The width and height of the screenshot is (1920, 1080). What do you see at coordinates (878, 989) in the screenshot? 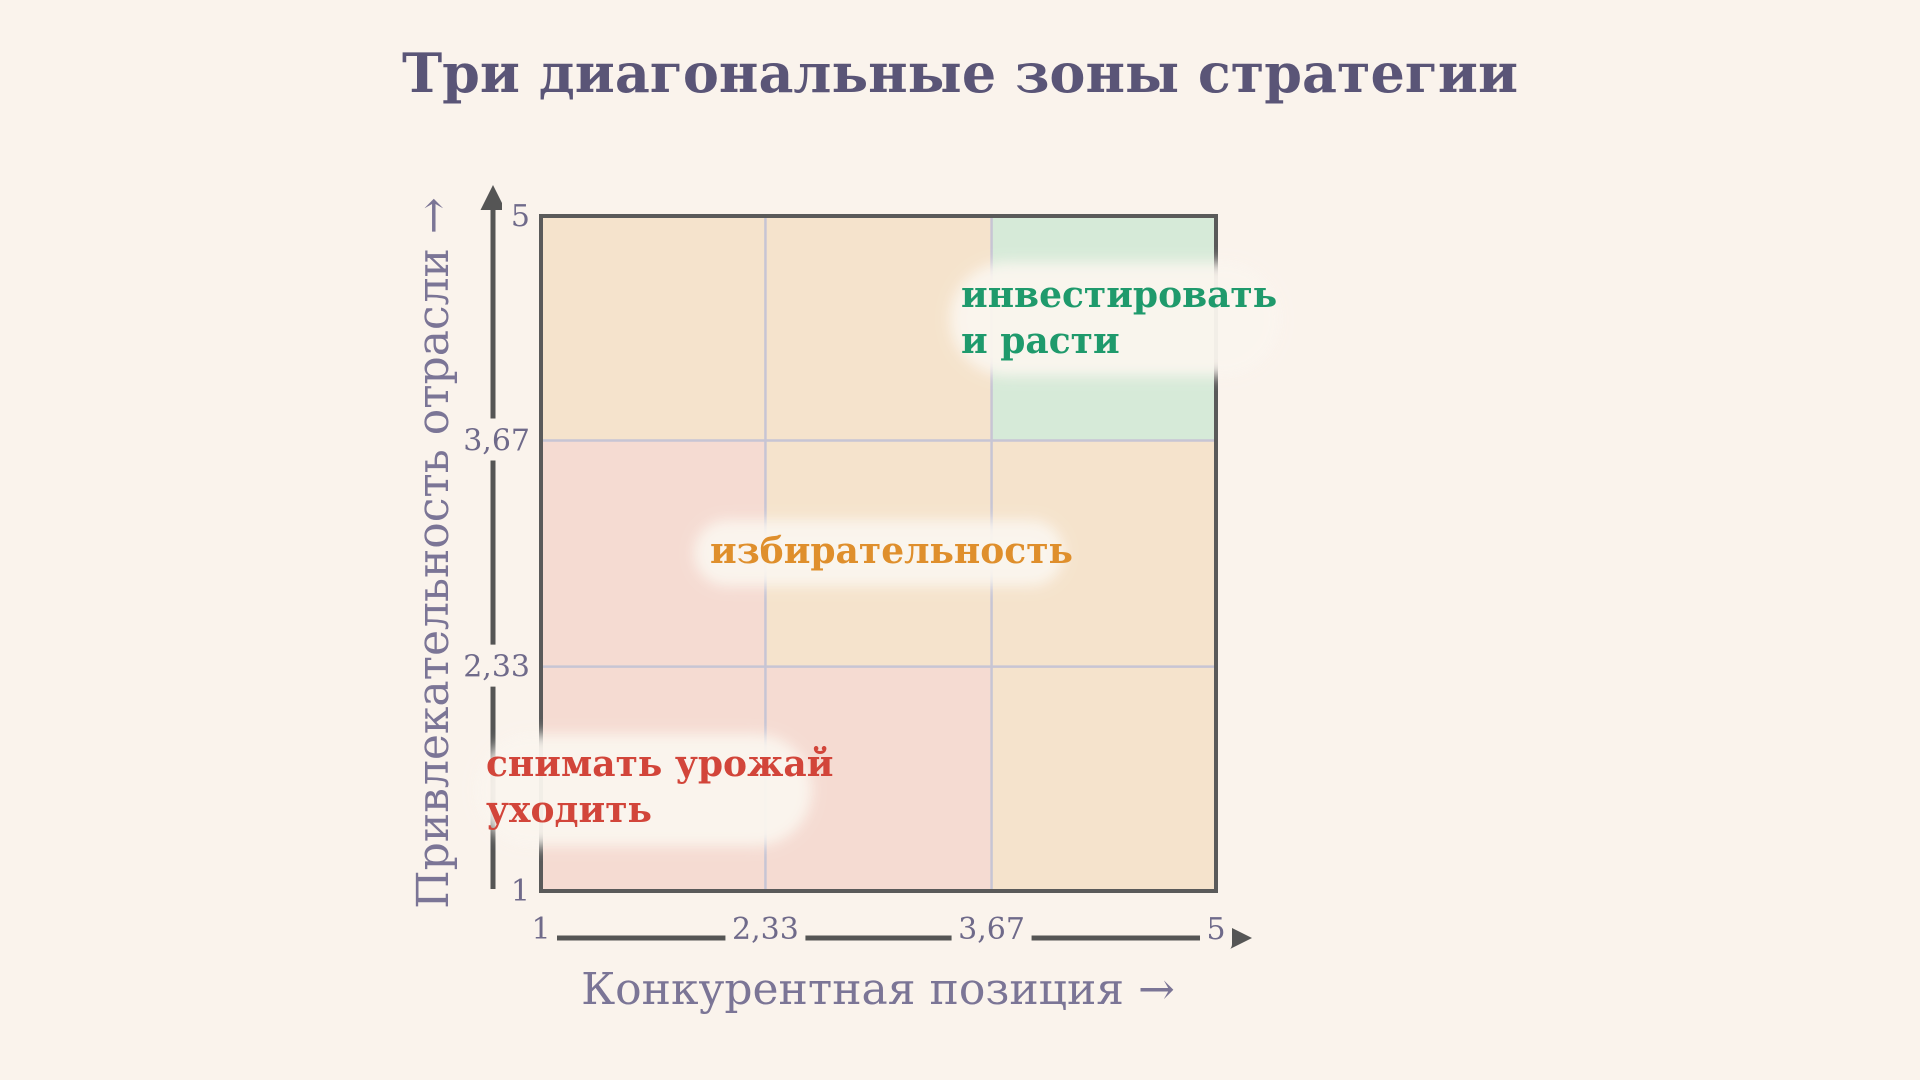
I see `x-axis-title: Конкурентная позиция →` at bounding box center [878, 989].